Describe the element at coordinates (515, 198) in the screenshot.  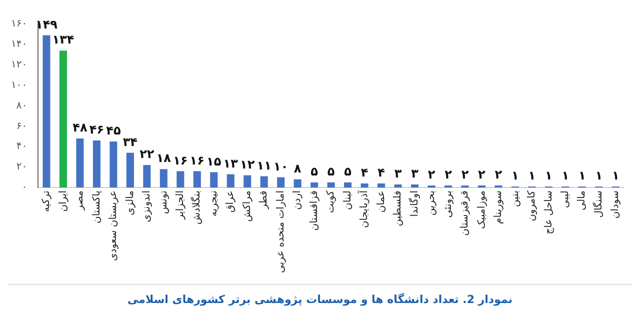
I see `x-tick-label: بنین` at that location.